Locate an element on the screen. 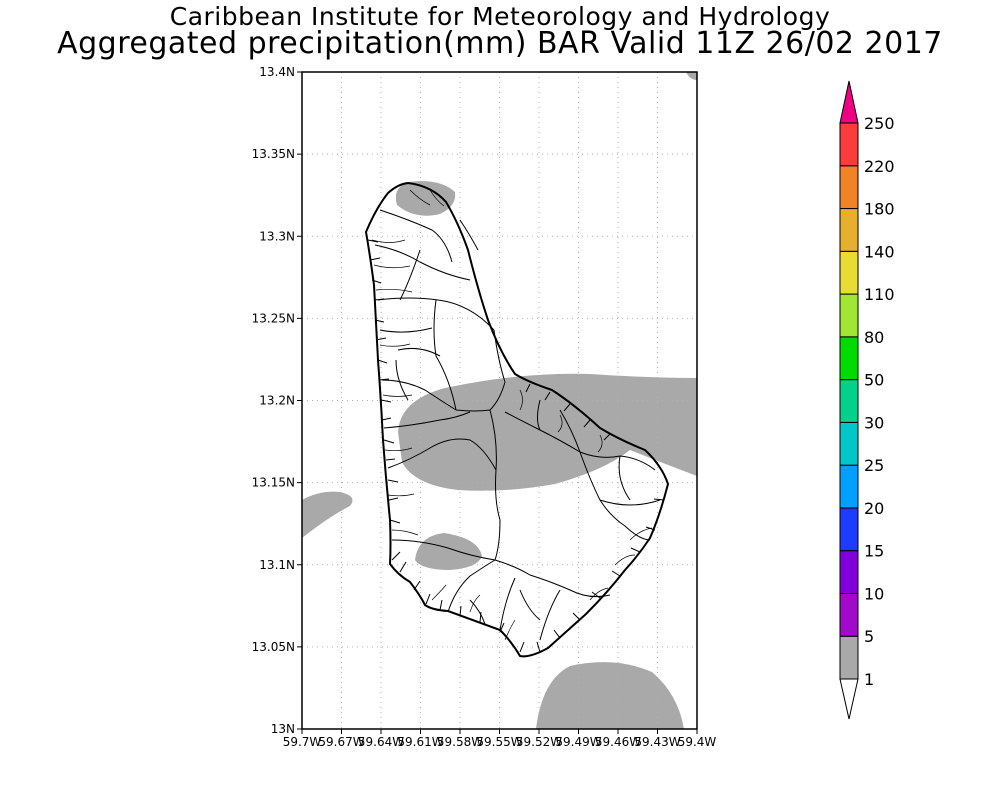  precip-area-north is located at coordinates (425, 198).